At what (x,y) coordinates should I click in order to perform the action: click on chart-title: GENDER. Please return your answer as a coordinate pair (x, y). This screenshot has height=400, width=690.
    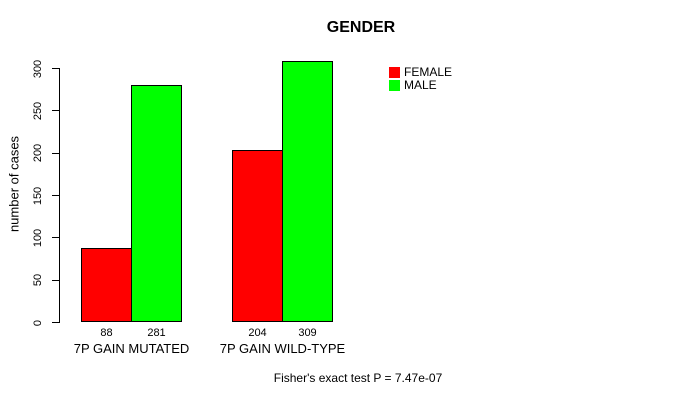
    Looking at the image, I should click on (361, 27).